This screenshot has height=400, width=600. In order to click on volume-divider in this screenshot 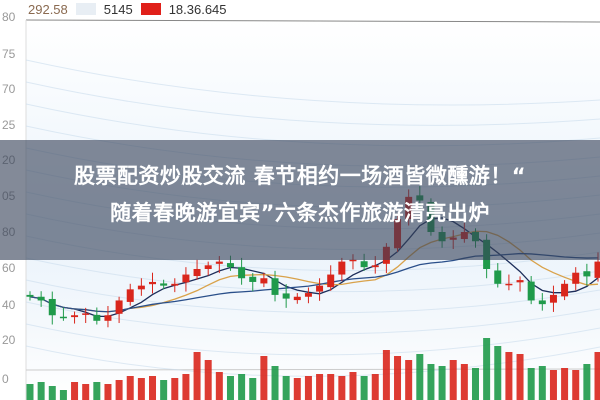, I will do `click(312, 369)`.